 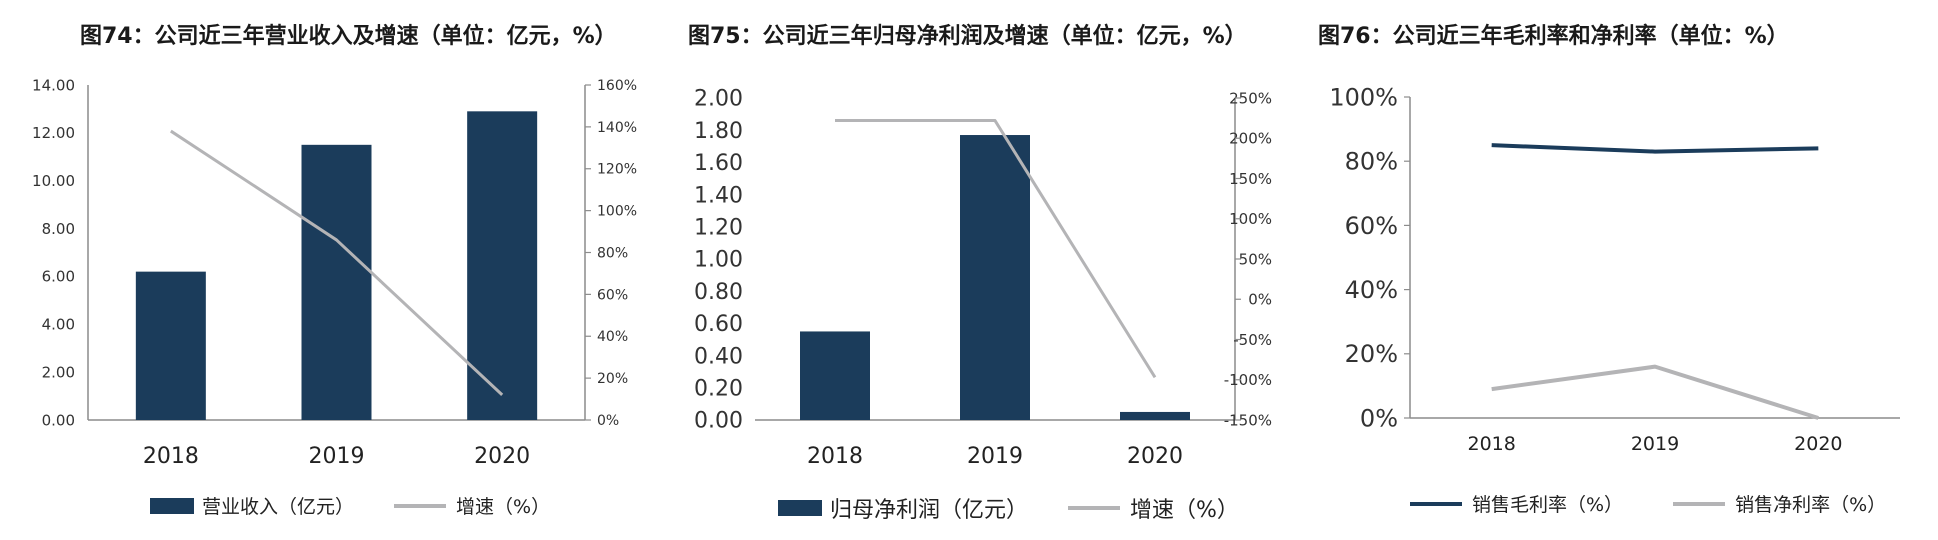 I want to click on y2-tick-label: 200%, so click(x=1250, y=139).